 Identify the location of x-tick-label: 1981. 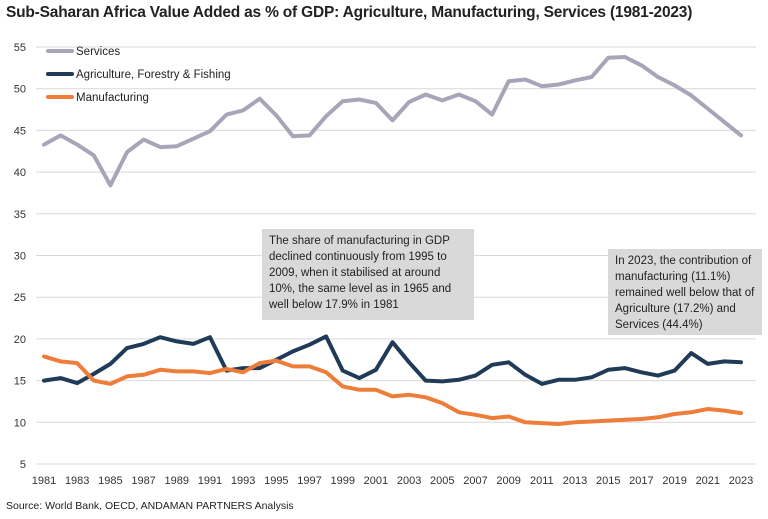
(44, 481).